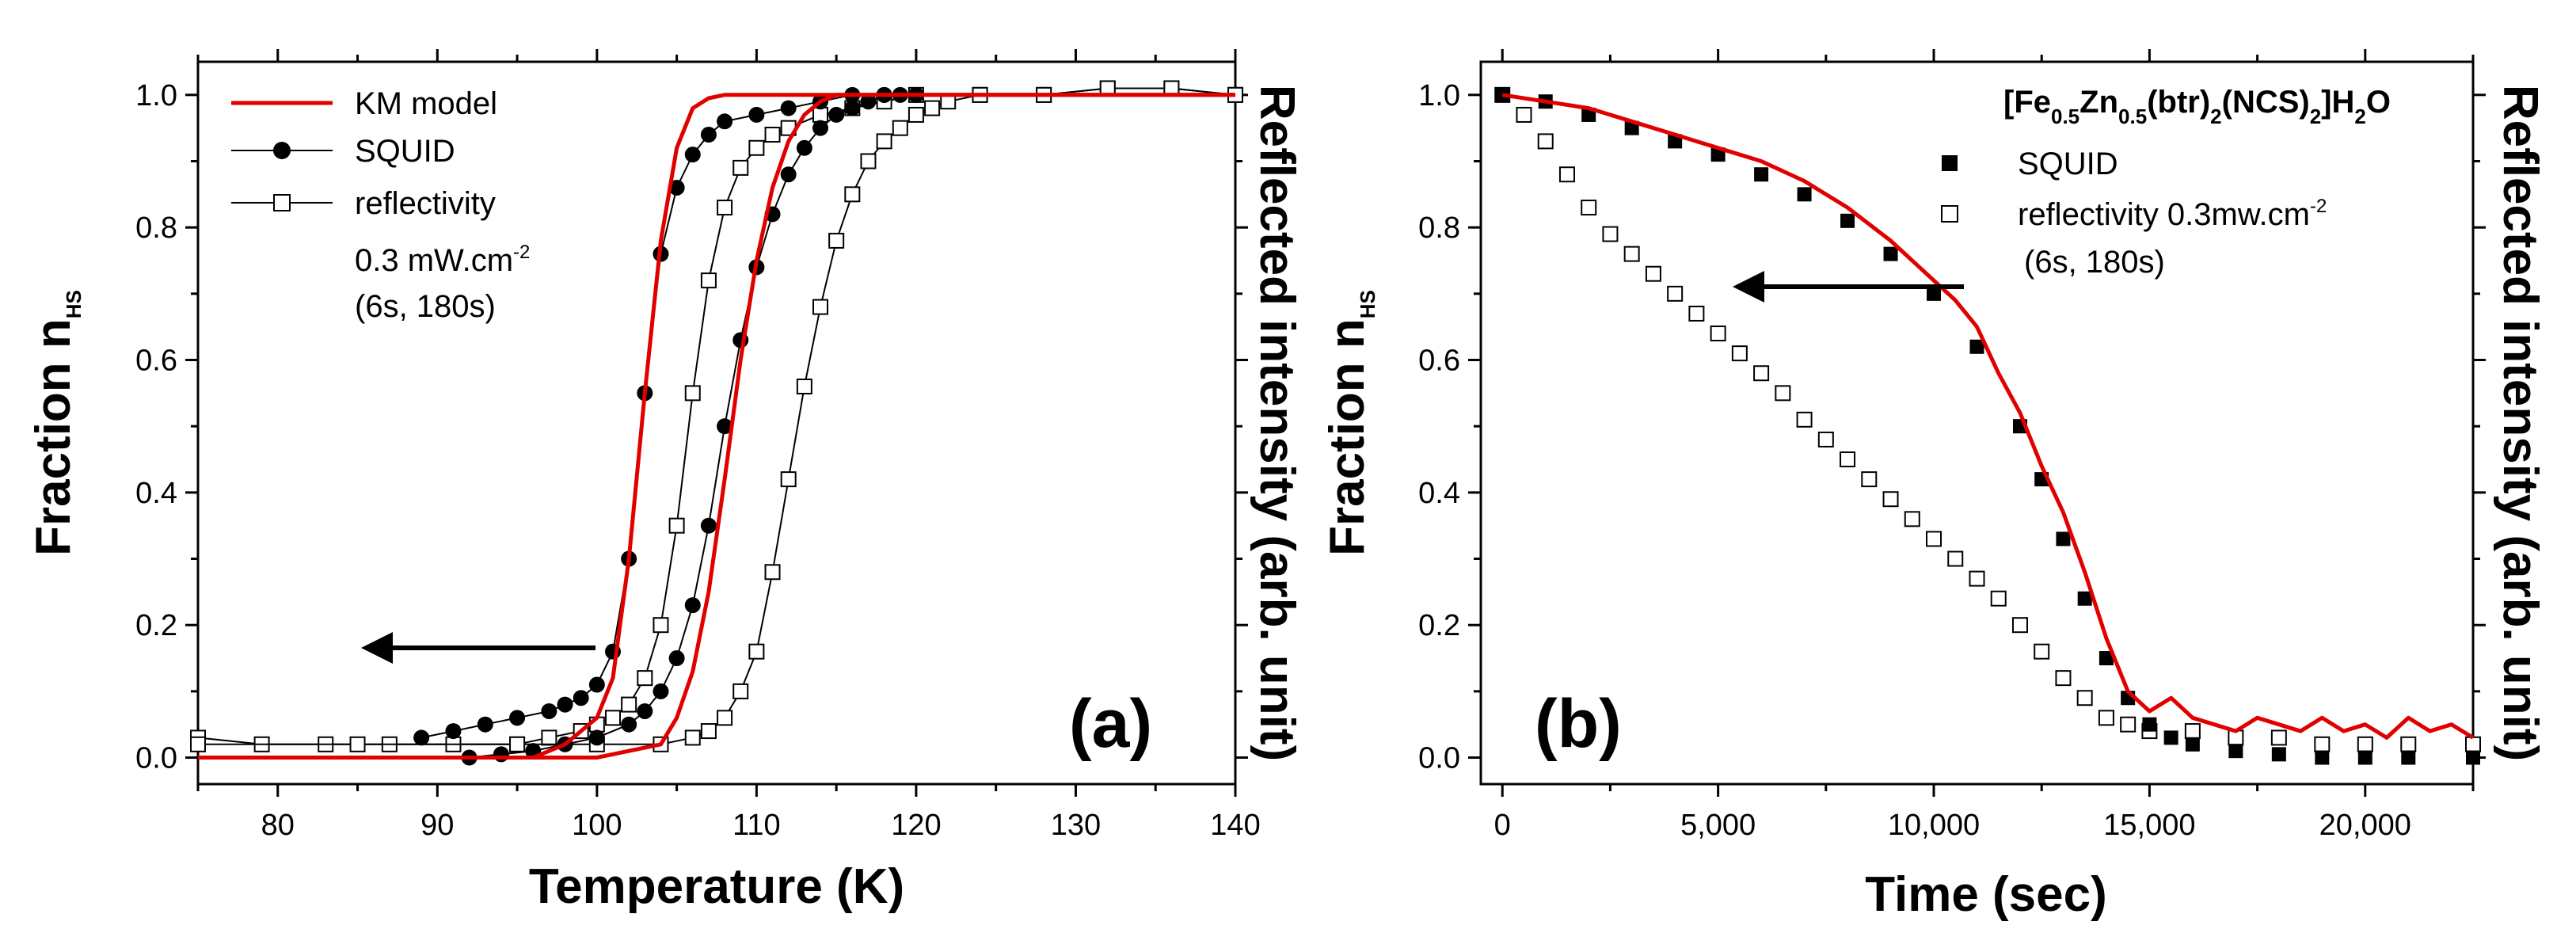  I want to click on legend-note-times: (6s, 180s), so click(425, 306).